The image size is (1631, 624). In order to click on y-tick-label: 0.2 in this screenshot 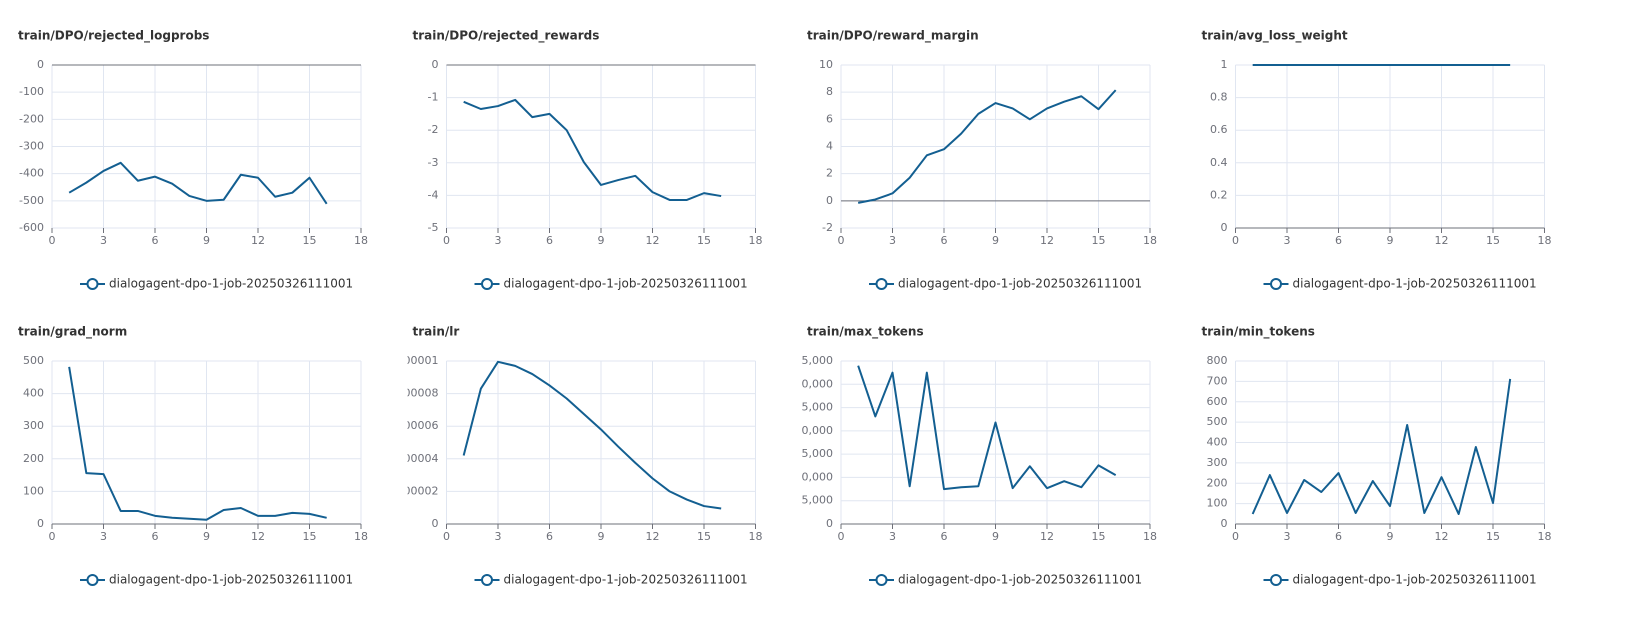, I will do `click(1219, 194)`.